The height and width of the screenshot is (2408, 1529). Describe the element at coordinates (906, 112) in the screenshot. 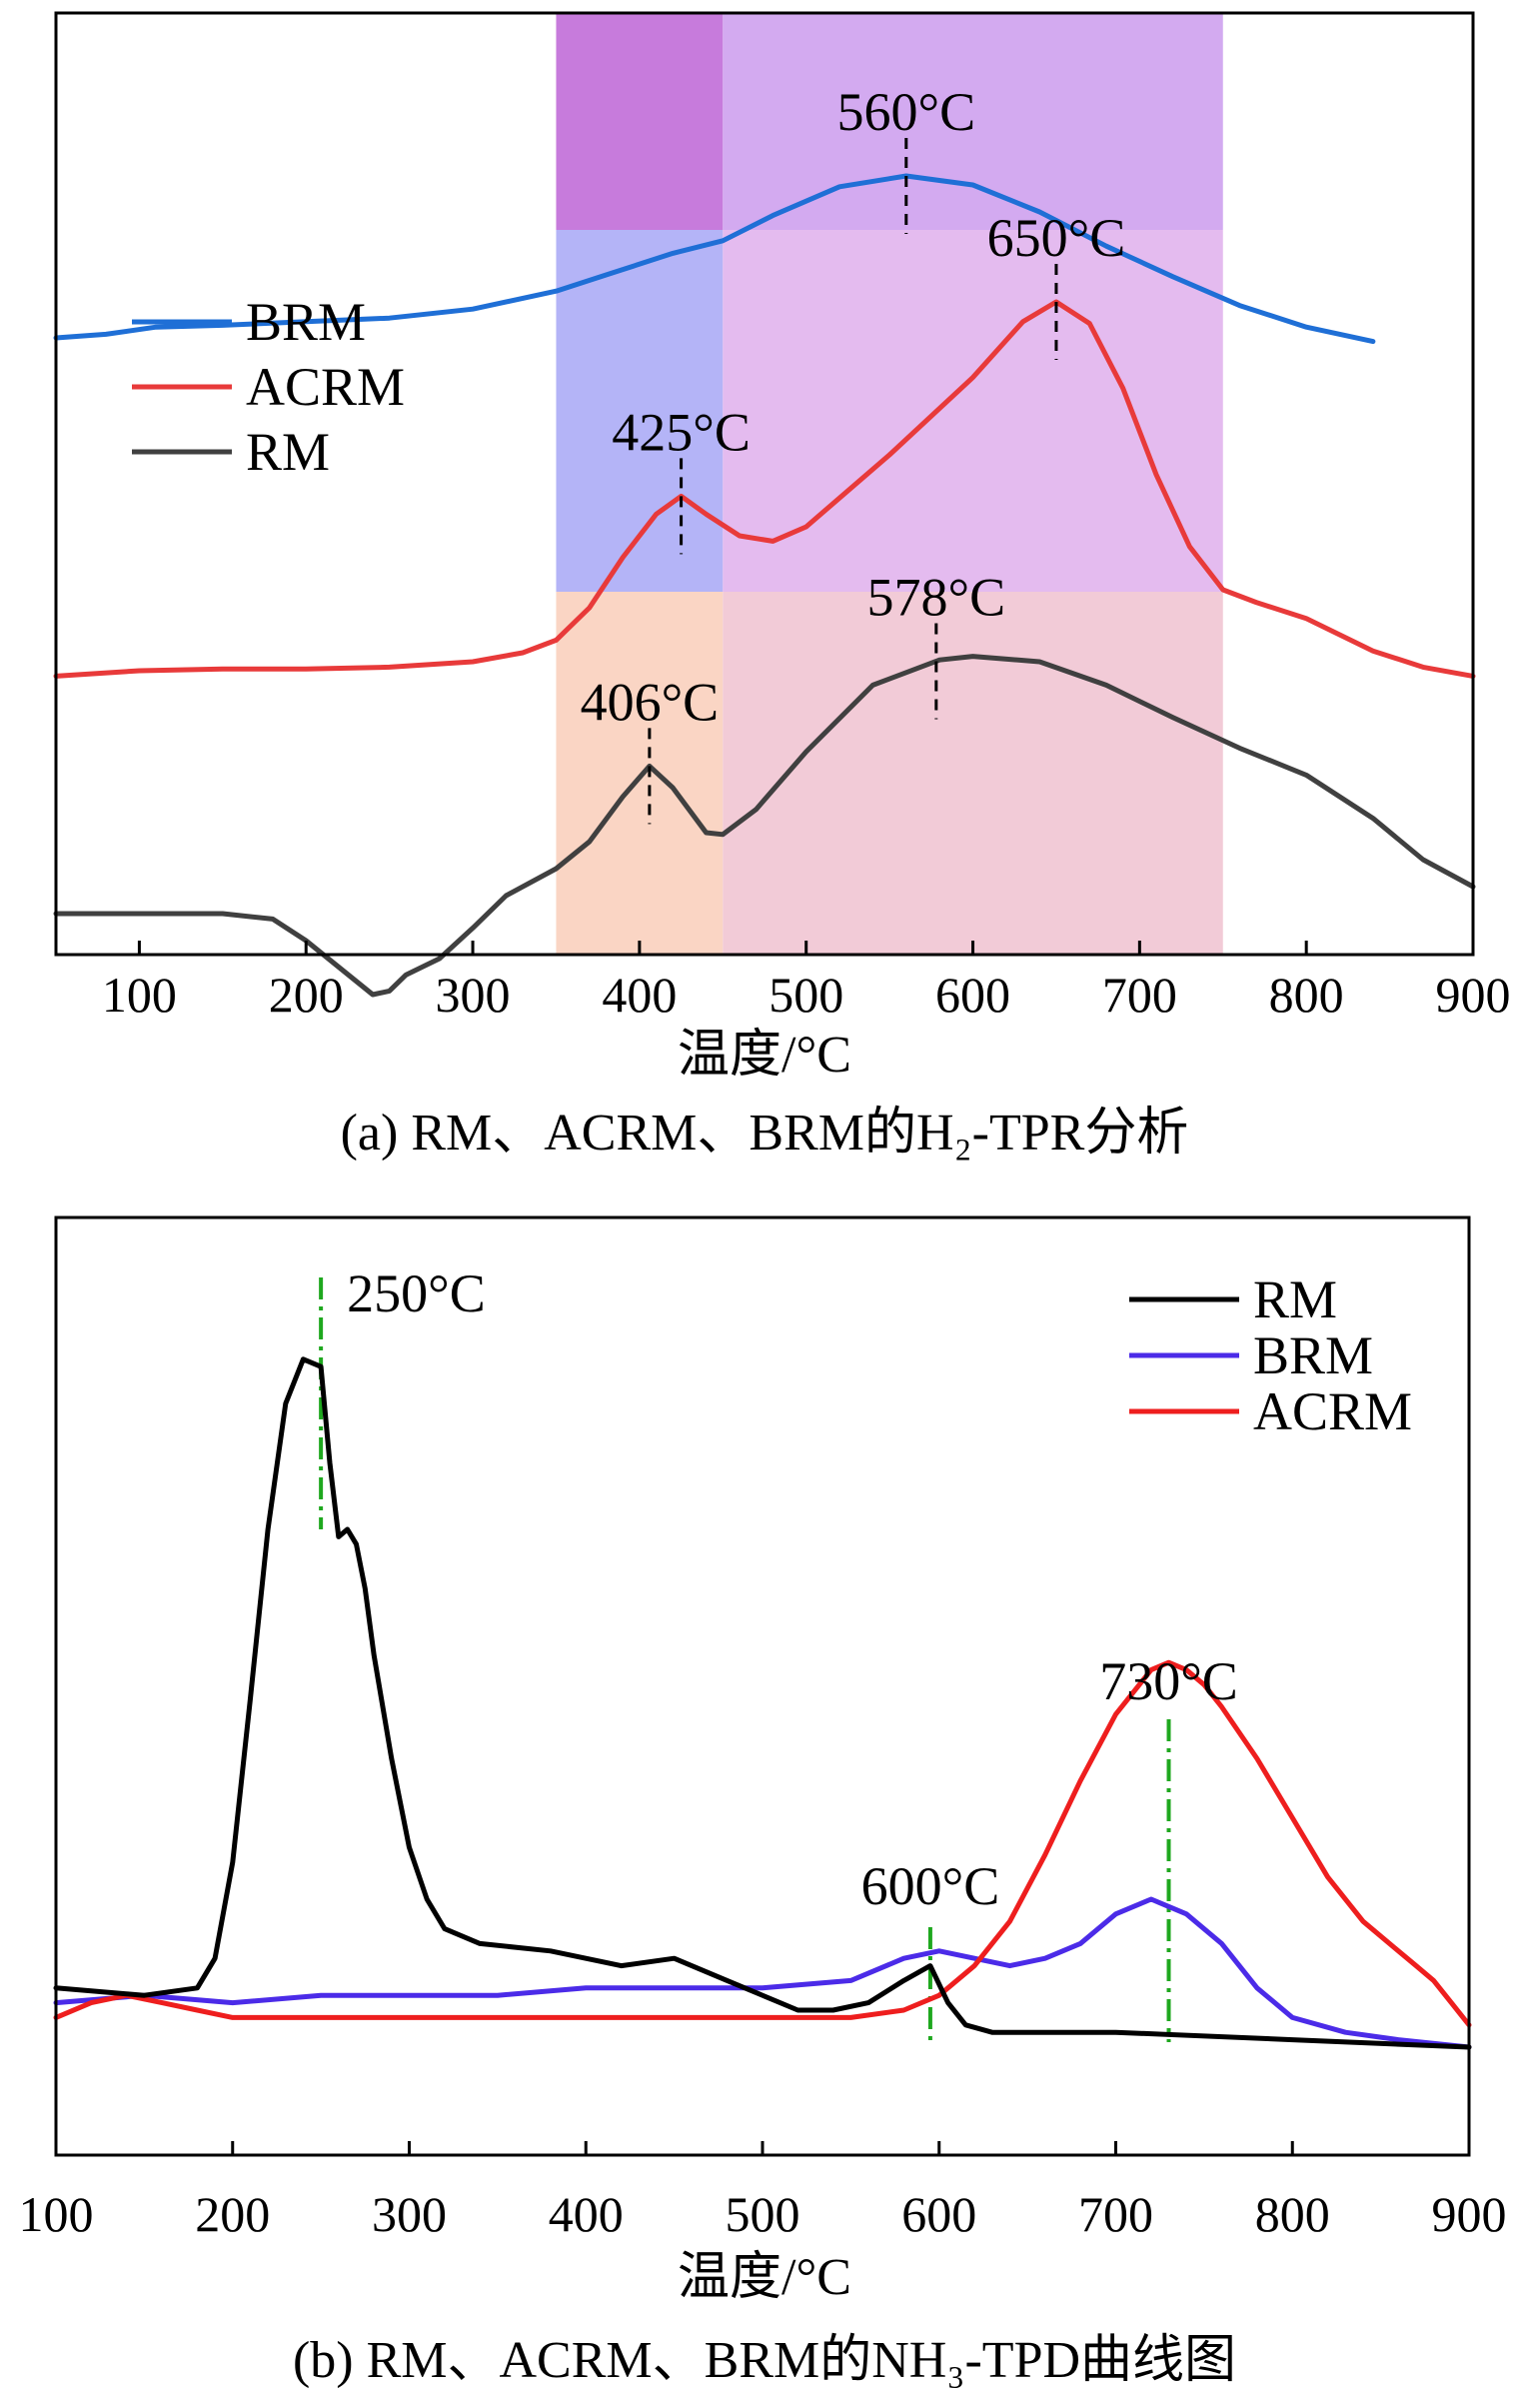

I see `chart-a-annotation-0: 560°C` at that location.